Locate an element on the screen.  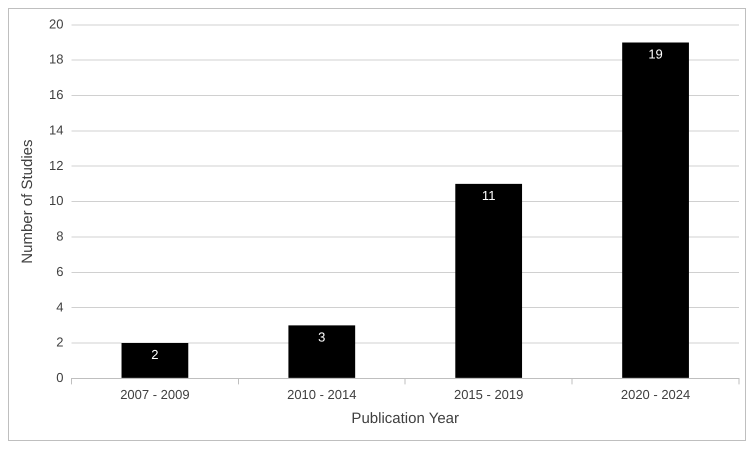
data-label: 2 is located at coordinates (155, 354).